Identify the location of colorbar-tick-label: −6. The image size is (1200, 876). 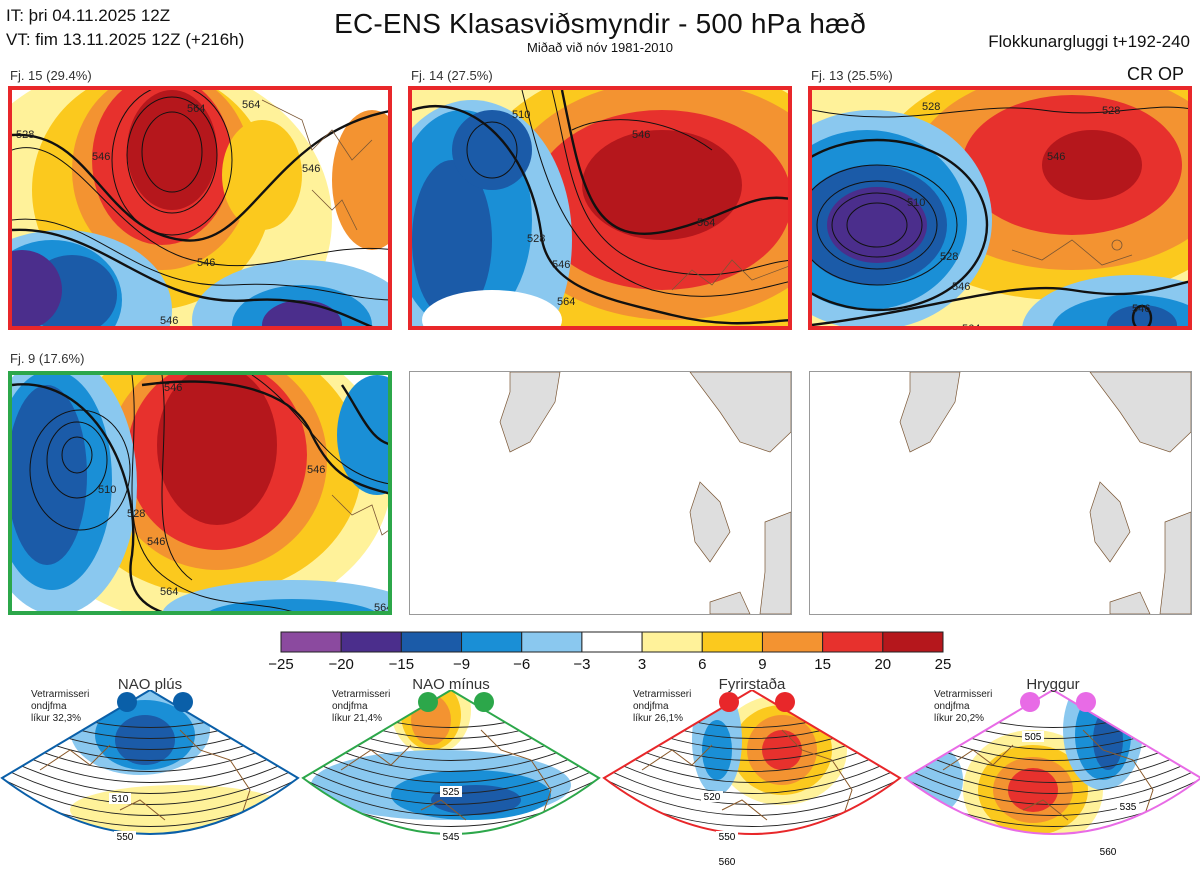
(522, 664).